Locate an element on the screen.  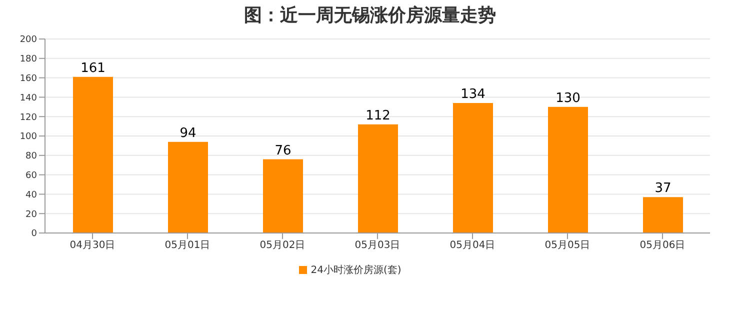
x-tick-label: 05月02日 is located at coordinates (283, 246).